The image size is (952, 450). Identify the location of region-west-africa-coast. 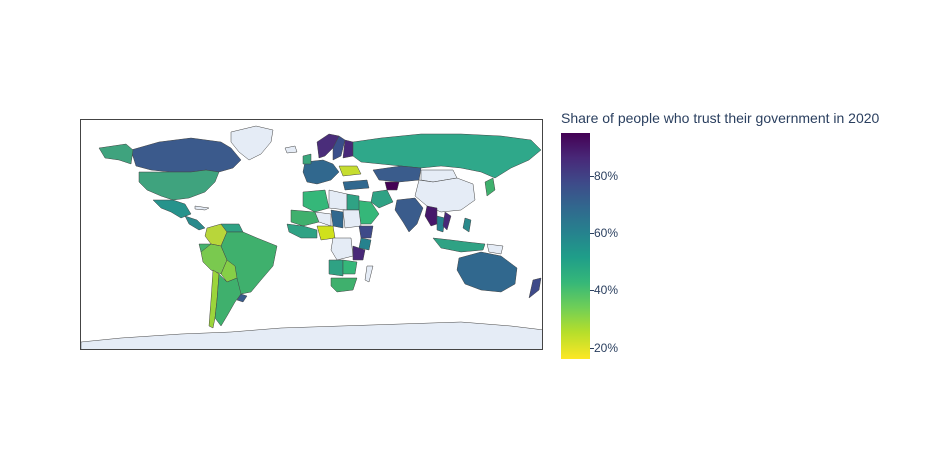
(302, 231).